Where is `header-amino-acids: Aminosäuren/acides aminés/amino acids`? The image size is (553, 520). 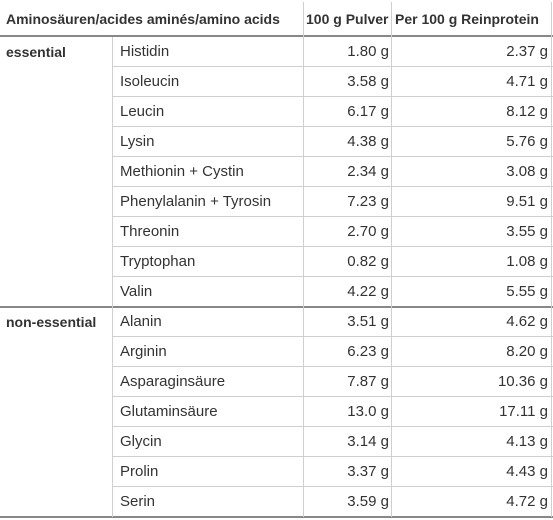
header-amino-acids: Aminosäuren/acides aminés/amino acids is located at coordinates (143, 19).